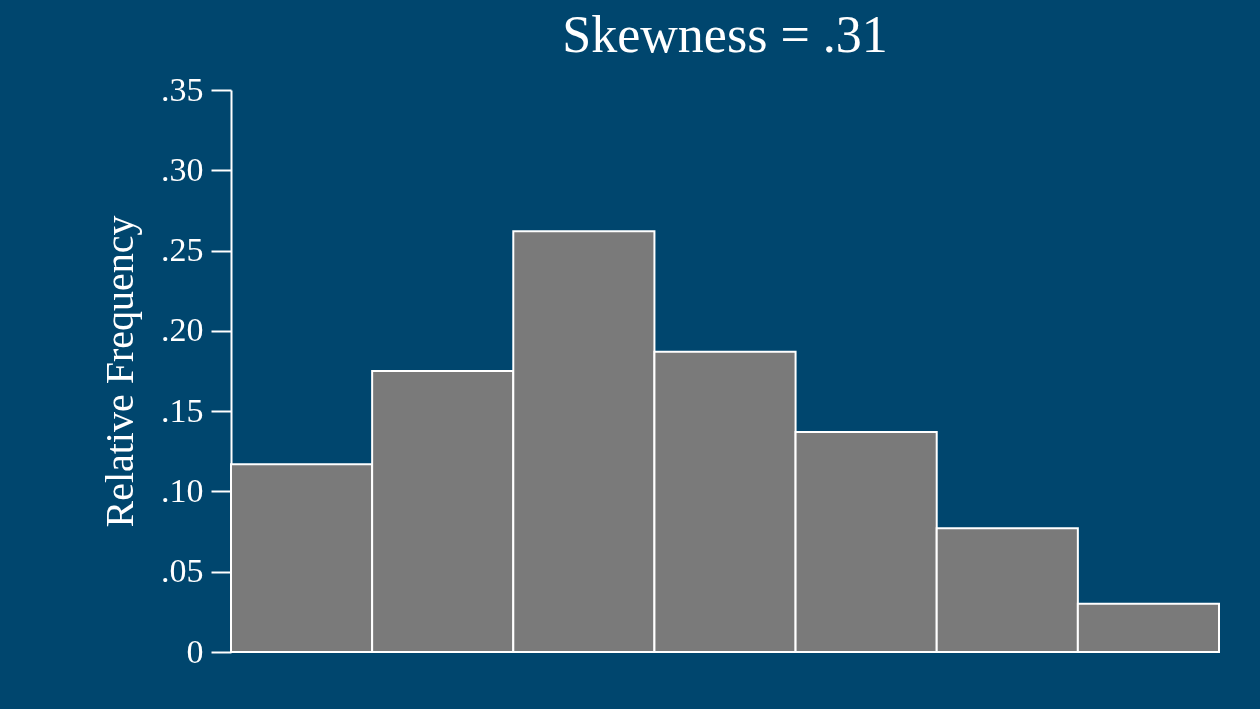 This screenshot has width=1260, height=709. What do you see at coordinates (182, 410) in the screenshot?
I see `y-tick-label: .15` at bounding box center [182, 410].